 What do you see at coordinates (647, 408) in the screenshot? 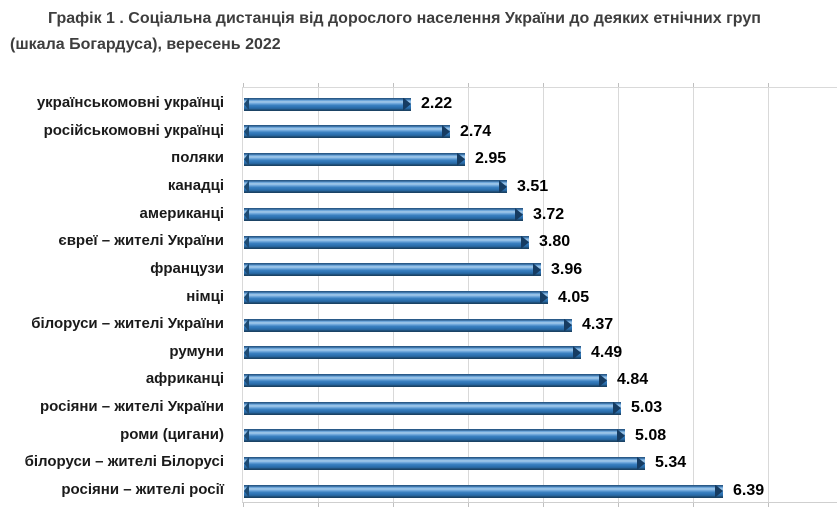
I see `data-label: 5.03` at bounding box center [647, 408].